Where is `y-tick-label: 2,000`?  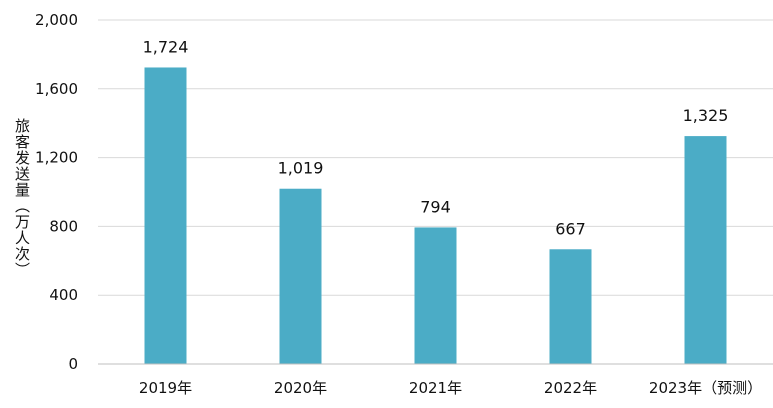 y-tick-label: 2,000 is located at coordinates (56, 20).